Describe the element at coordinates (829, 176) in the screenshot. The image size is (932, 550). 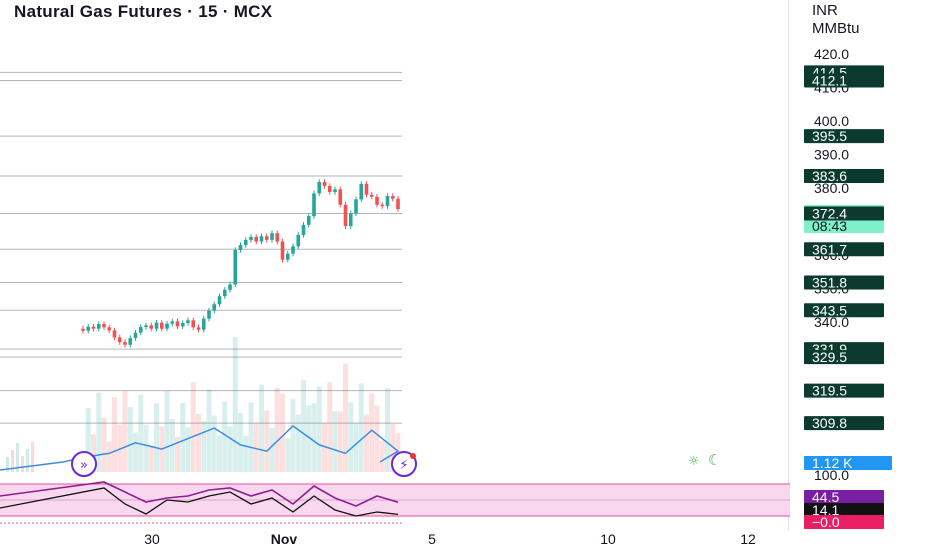
I see `price-tag-label: 383.6` at that location.